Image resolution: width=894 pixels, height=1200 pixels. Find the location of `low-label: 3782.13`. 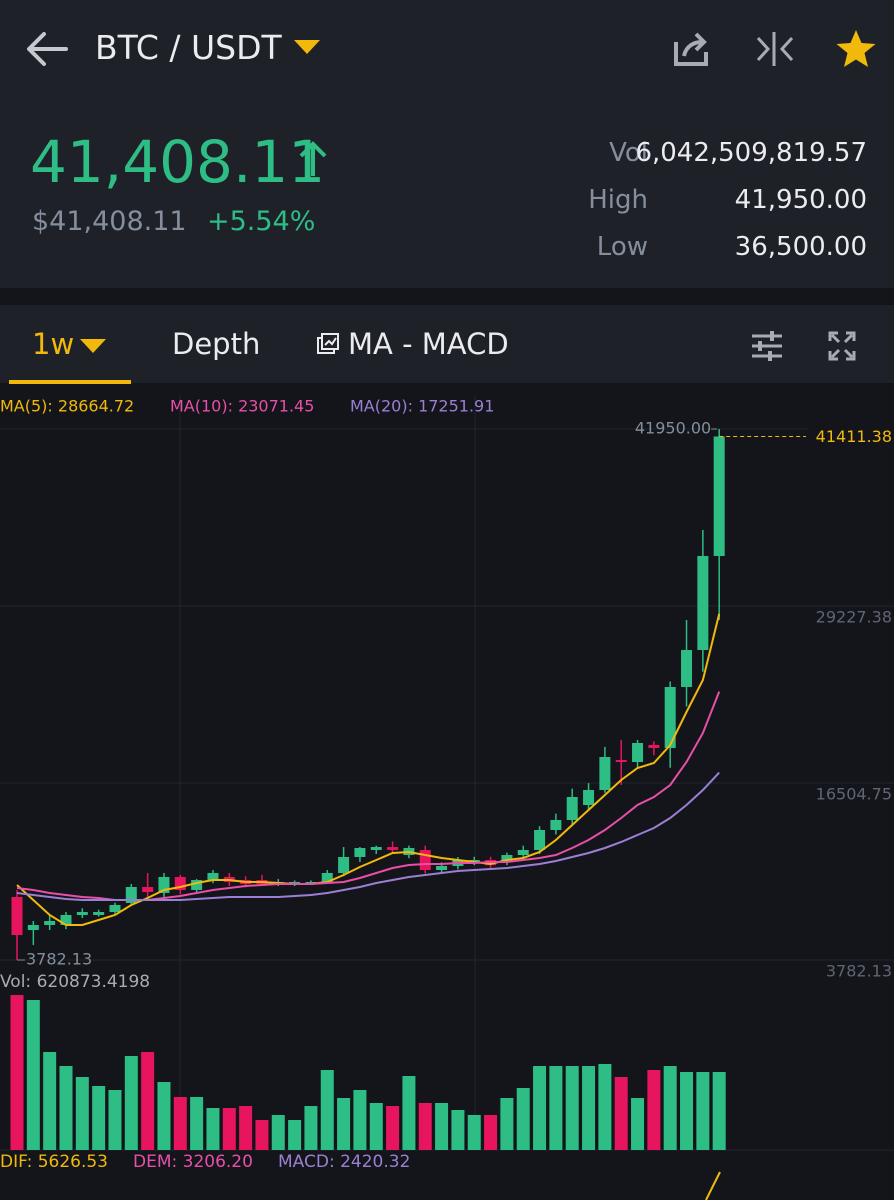

low-label: 3782.13 is located at coordinates (59, 958).